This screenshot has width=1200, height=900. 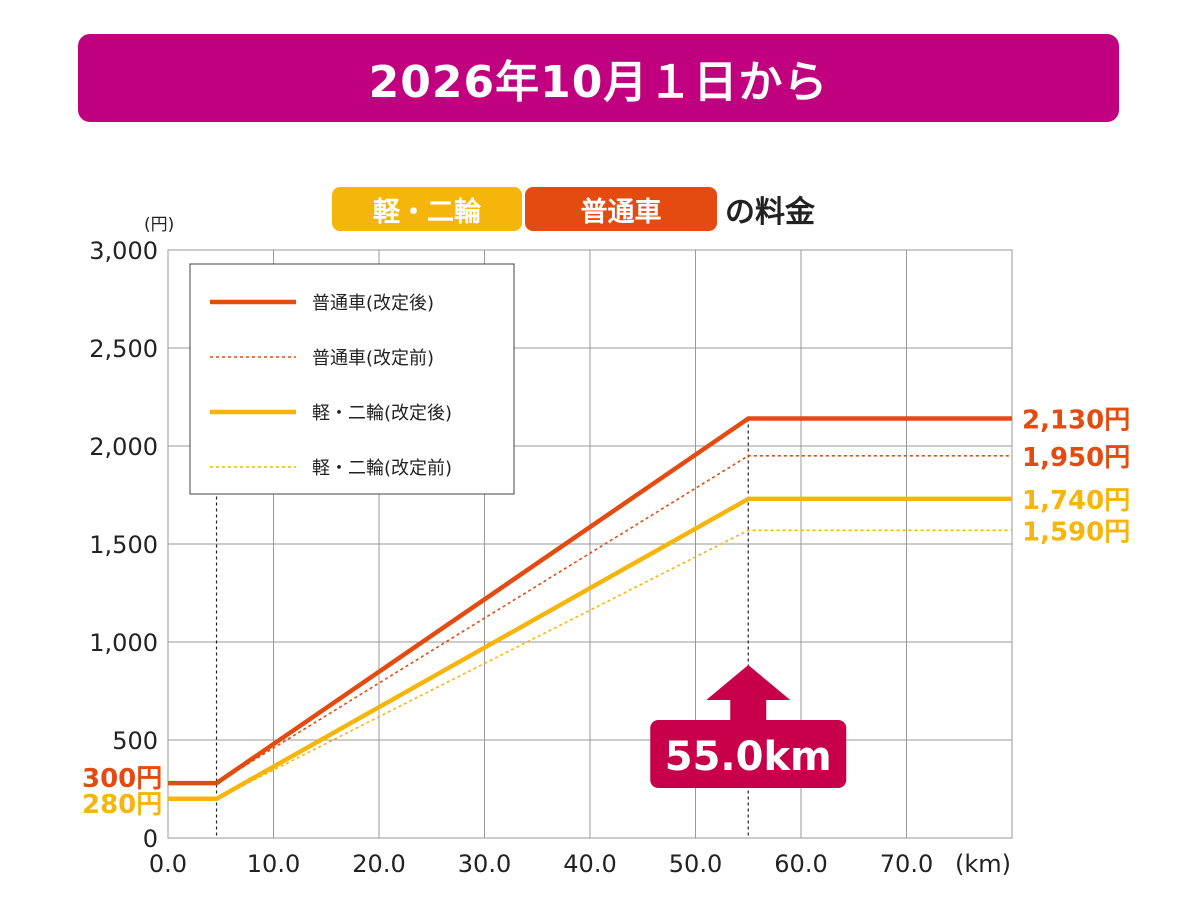 I want to click on y-unit-label: (円), so click(x=159, y=225).